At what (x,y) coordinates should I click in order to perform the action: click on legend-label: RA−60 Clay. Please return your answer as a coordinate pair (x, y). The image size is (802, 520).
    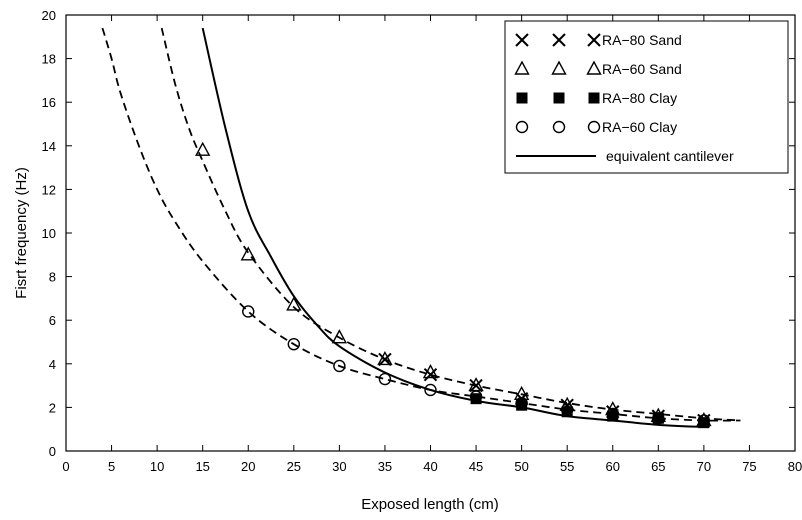
    Looking at the image, I should click on (639, 127).